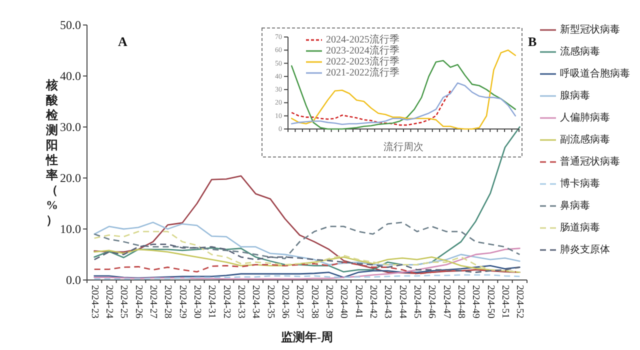 This screenshot has width=640, height=350. What do you see at coordinates (241, 301) in the screenshot?
I see `x-tick-label: 2024-33` at bounding box center [241, 301].